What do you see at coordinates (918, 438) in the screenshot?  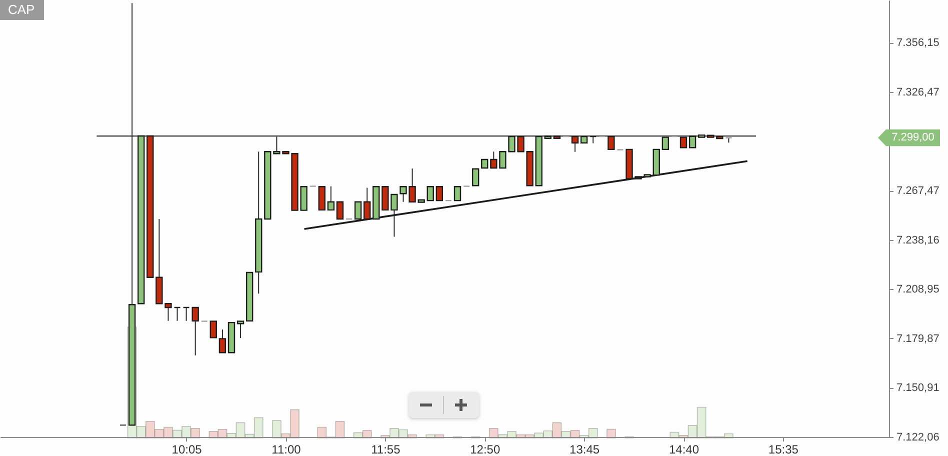 I see `y-tick-label: 7.122,06` at bounding box center [918, 438].